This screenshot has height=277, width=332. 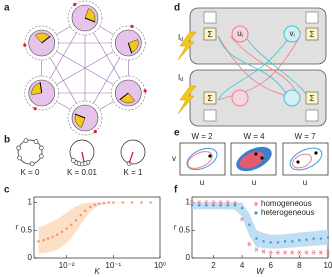 I want to click on panel-label: d, so click(x=177, y=8).